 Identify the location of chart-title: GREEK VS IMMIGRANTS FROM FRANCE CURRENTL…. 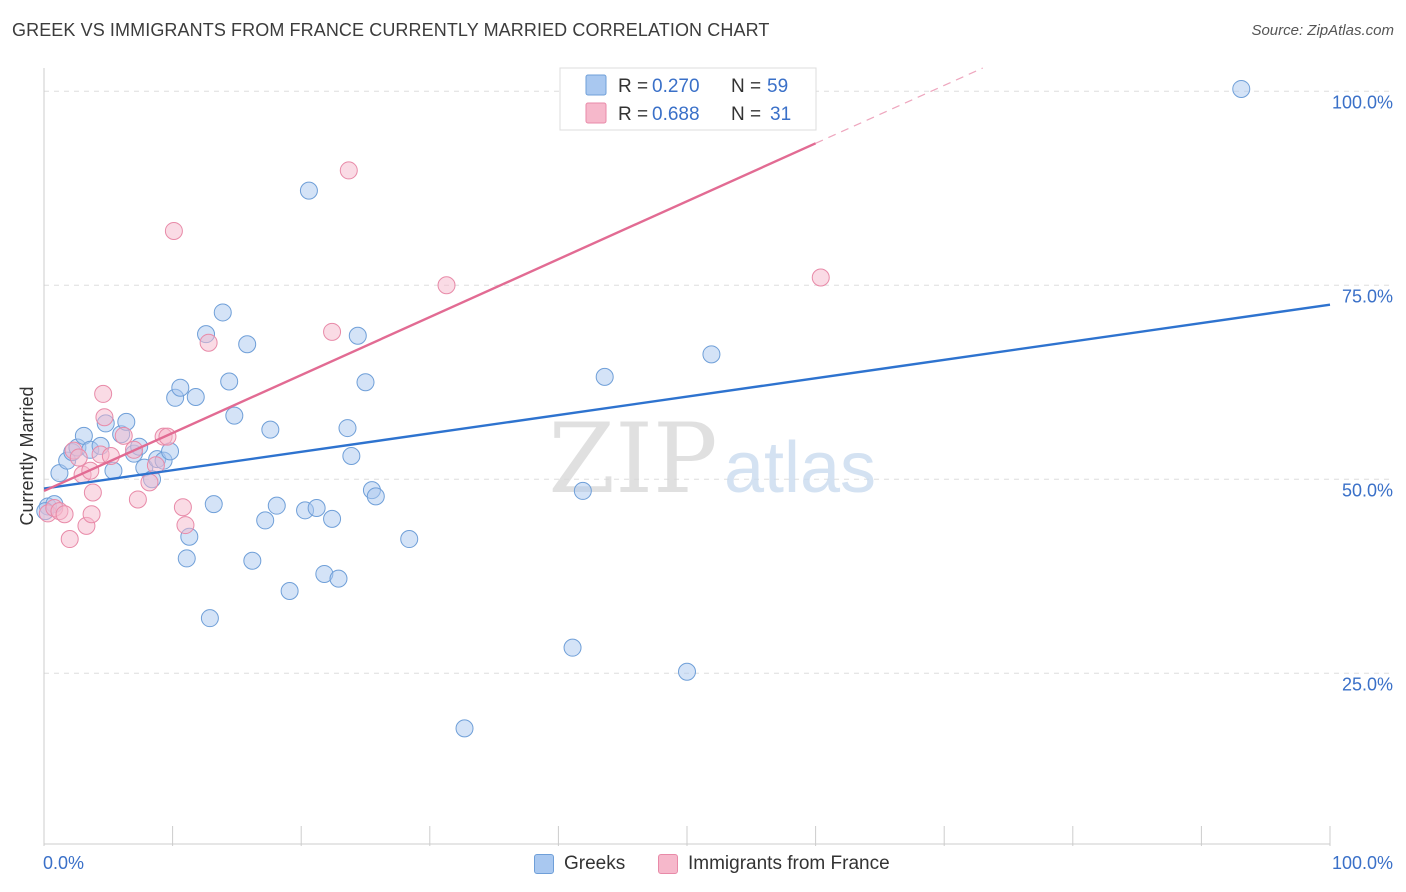
(391, 30).